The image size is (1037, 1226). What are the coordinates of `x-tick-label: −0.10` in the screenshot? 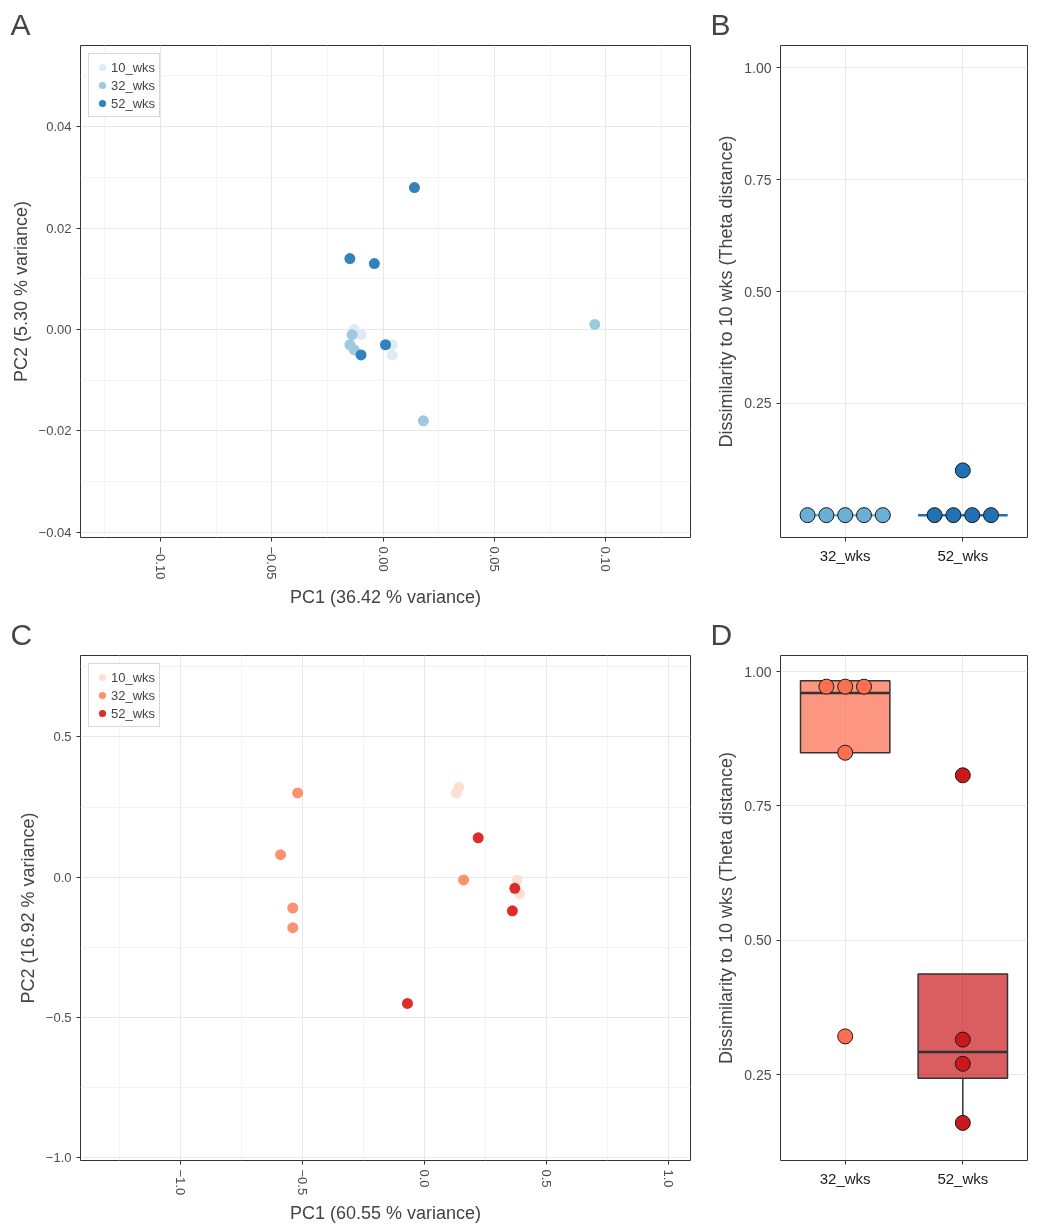 It's located at (161, 563).